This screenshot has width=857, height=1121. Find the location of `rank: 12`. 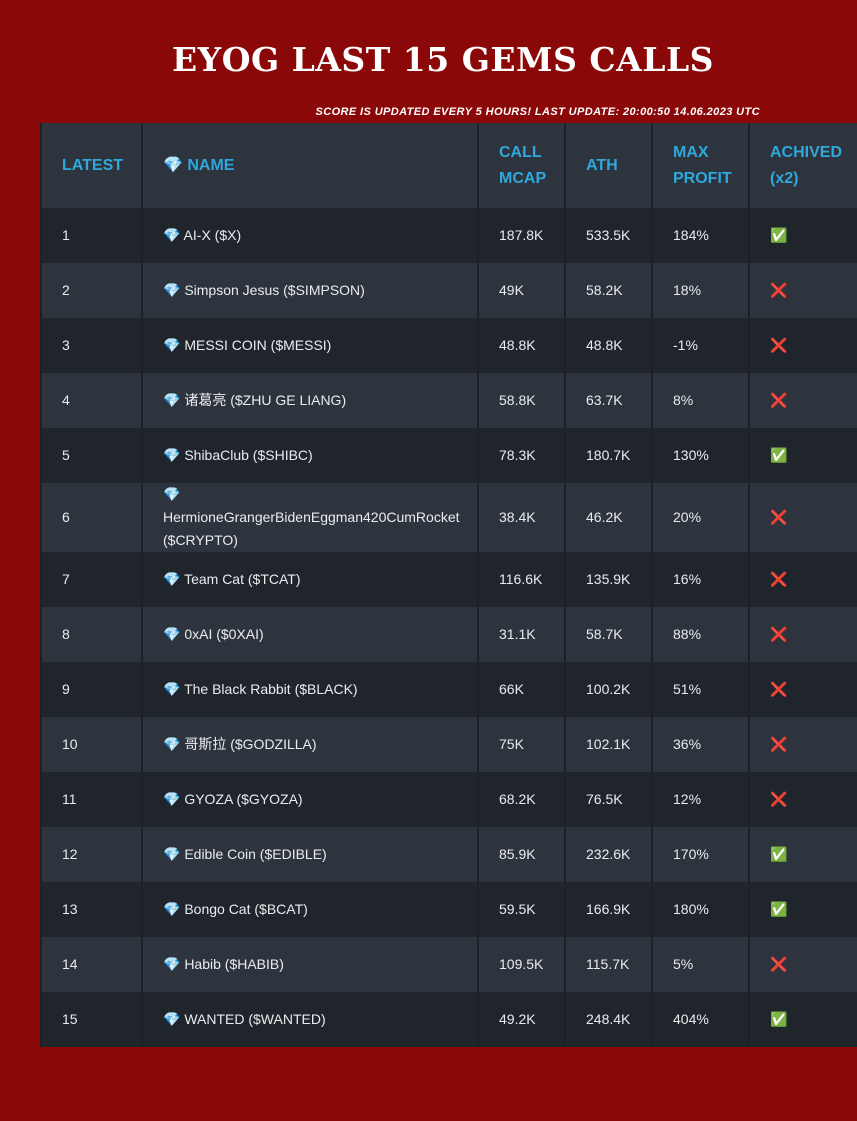

rank: 12 is located at coordinates (91, 854).